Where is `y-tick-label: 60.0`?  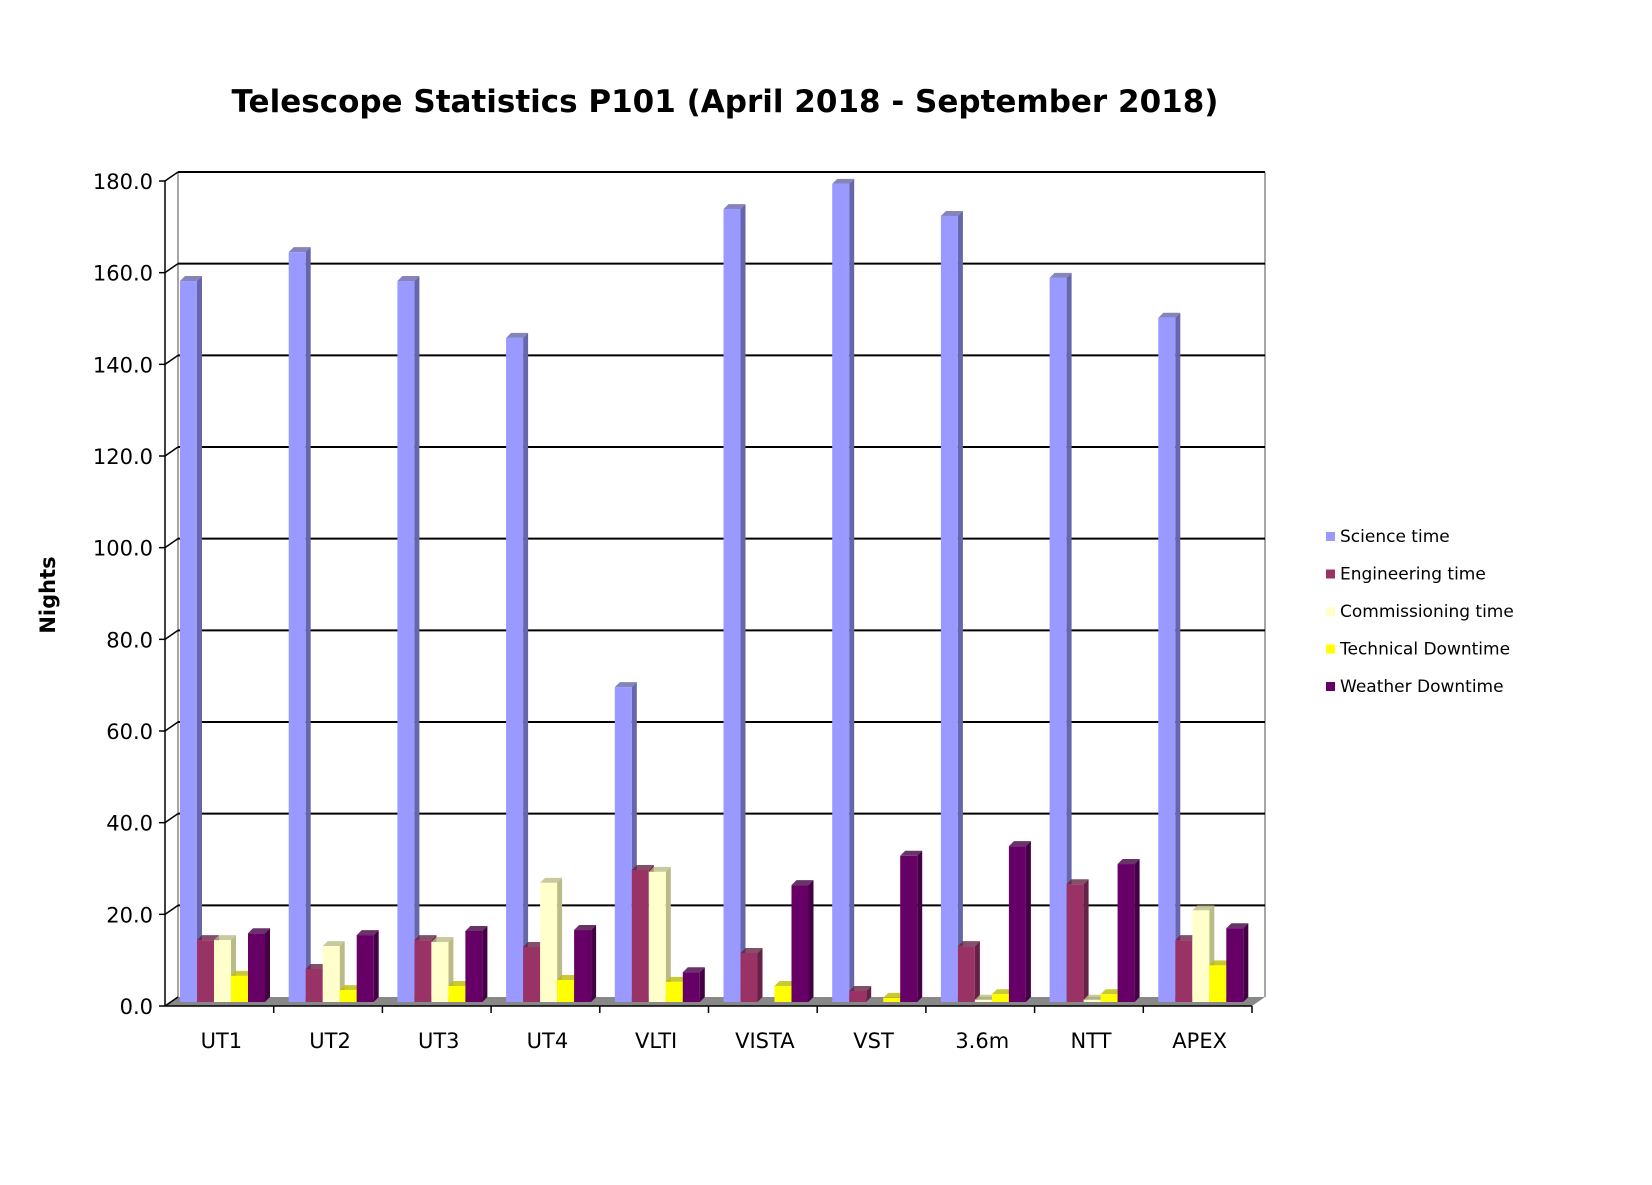 y-tick-label: 60.0 is located at coordinates (129, 732).